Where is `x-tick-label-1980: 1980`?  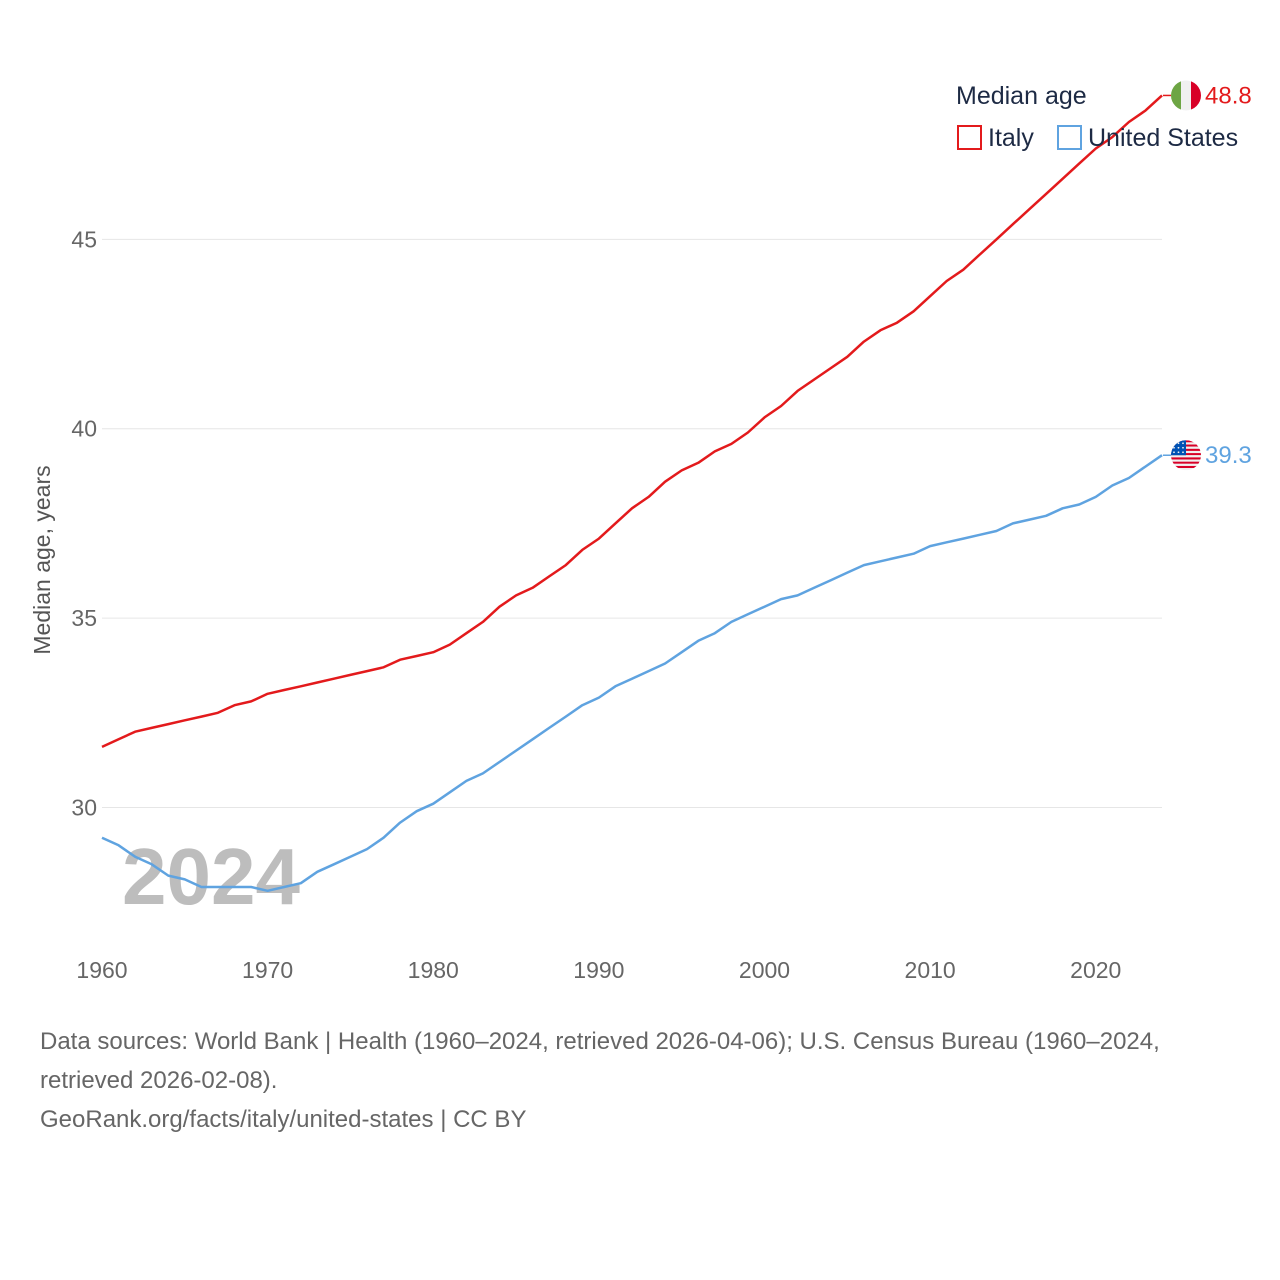 x-tick-label-1980: 1980 is located at coordinates (433, 970).